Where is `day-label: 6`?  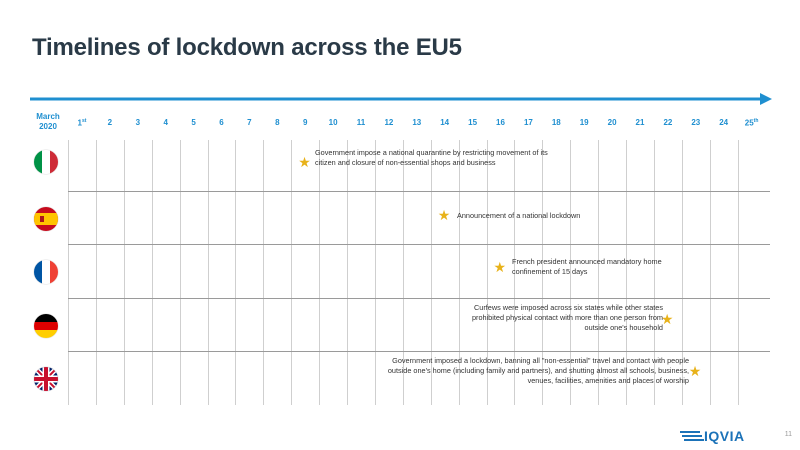 day-label: 6 is located at coordinates (221, 122).